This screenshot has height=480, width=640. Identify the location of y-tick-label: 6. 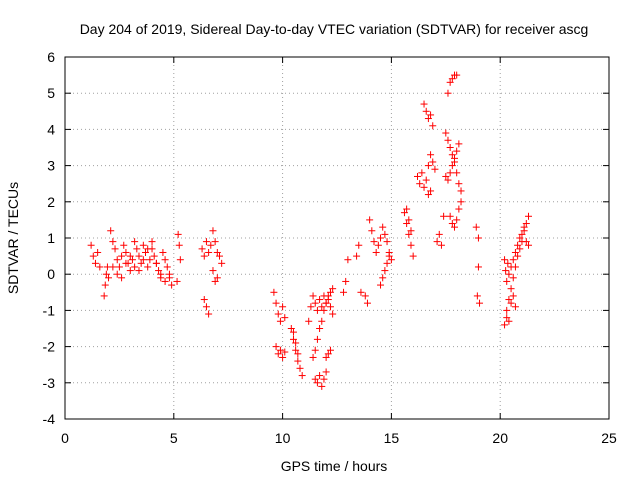
(51, 57).